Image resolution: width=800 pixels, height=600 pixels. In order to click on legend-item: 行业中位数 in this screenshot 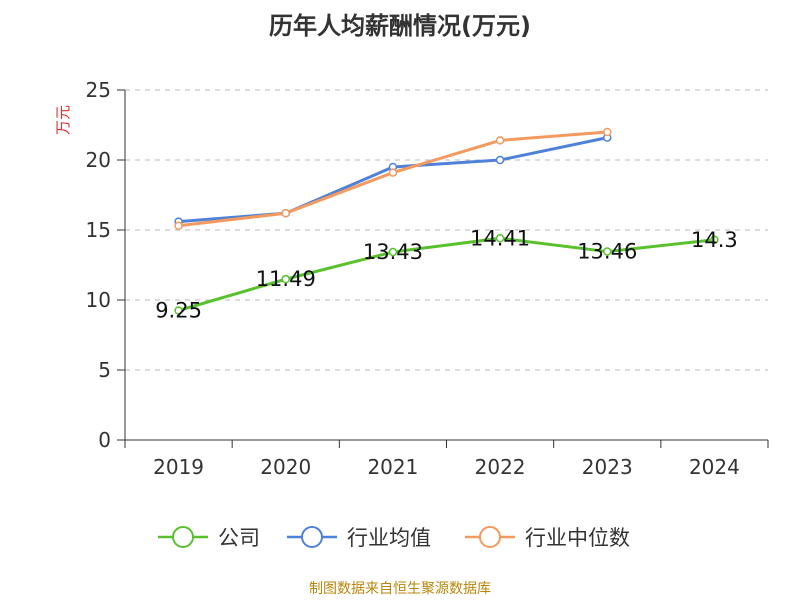, I will do `click(547, 538)`.